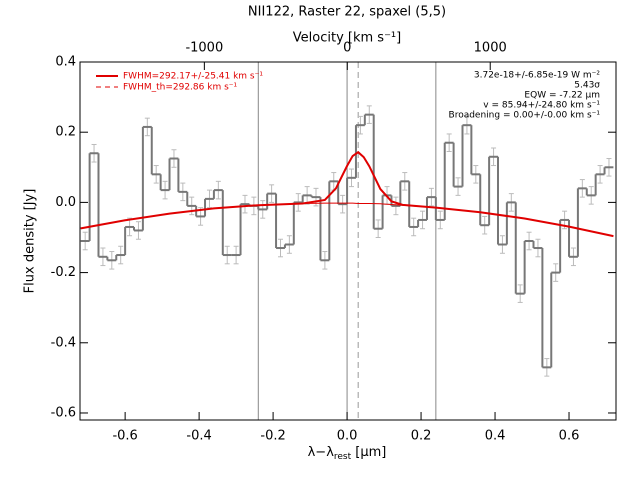 This screenshot has width=640, height=480. I want to click on x2-axis-label: Velocity [km s⁻¹], so click(347, 38).